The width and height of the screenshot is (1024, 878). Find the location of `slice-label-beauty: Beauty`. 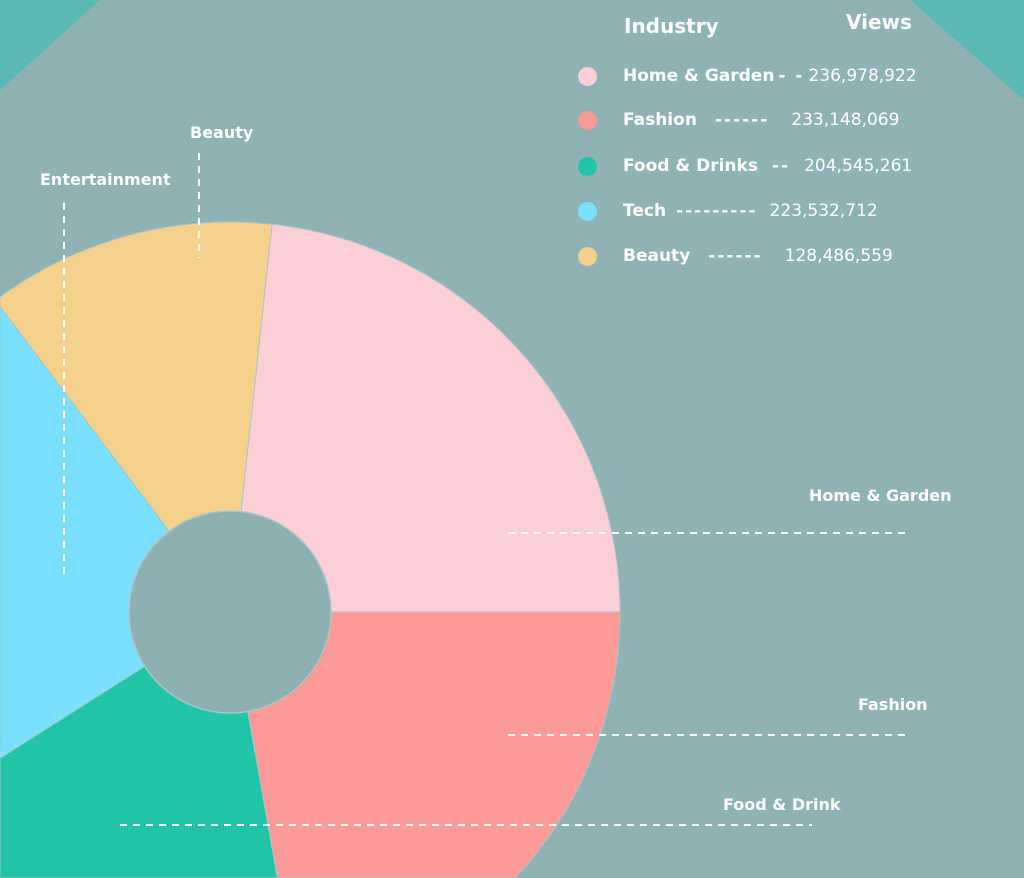

slice-label-beauty: Beauty is located at coordinates (222, 132).